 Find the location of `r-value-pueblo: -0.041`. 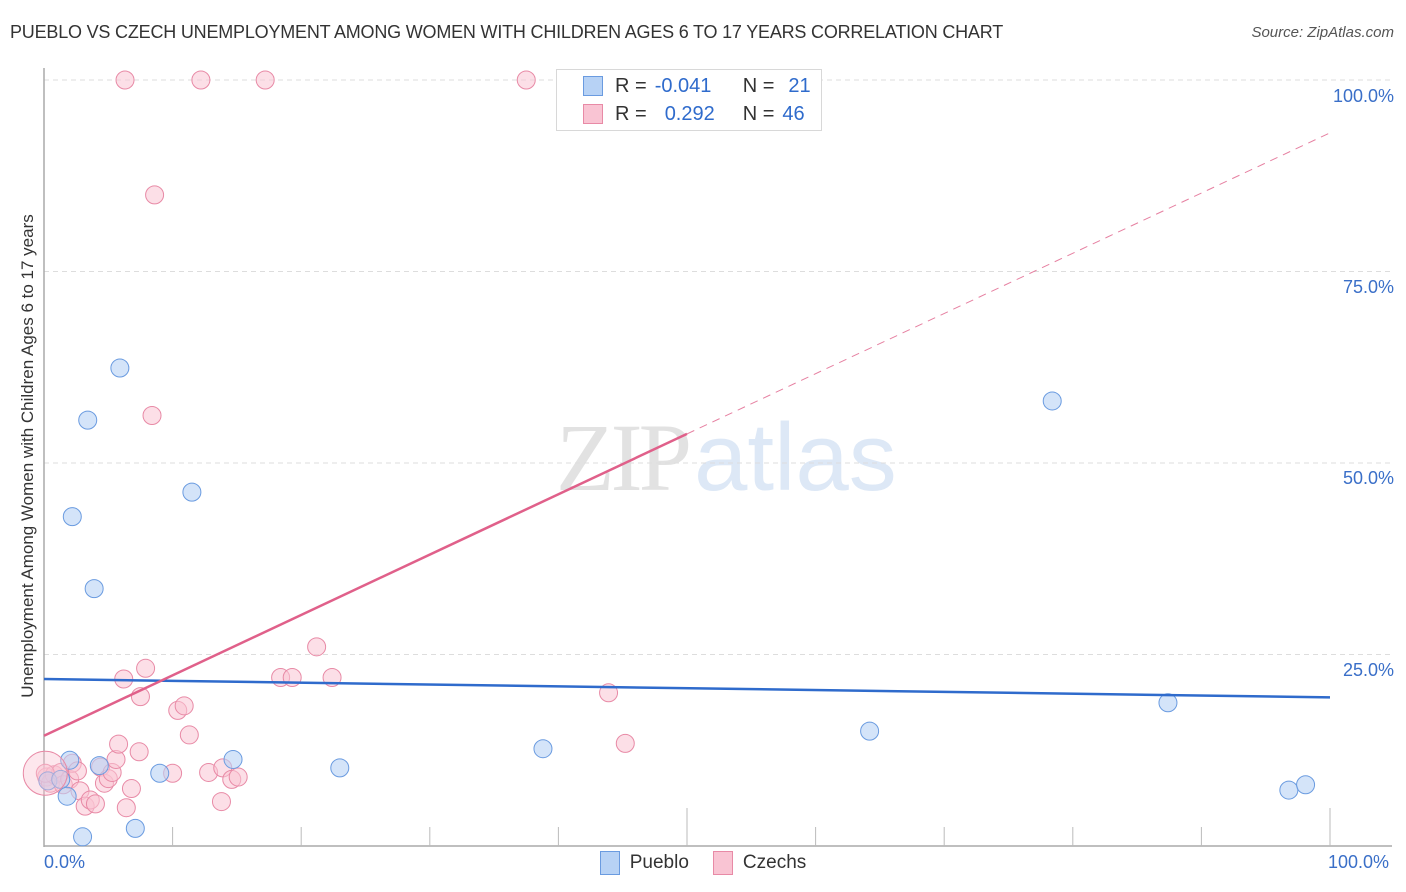

r-value-pueblo: -0.041 is located at coordinates (683, 85).